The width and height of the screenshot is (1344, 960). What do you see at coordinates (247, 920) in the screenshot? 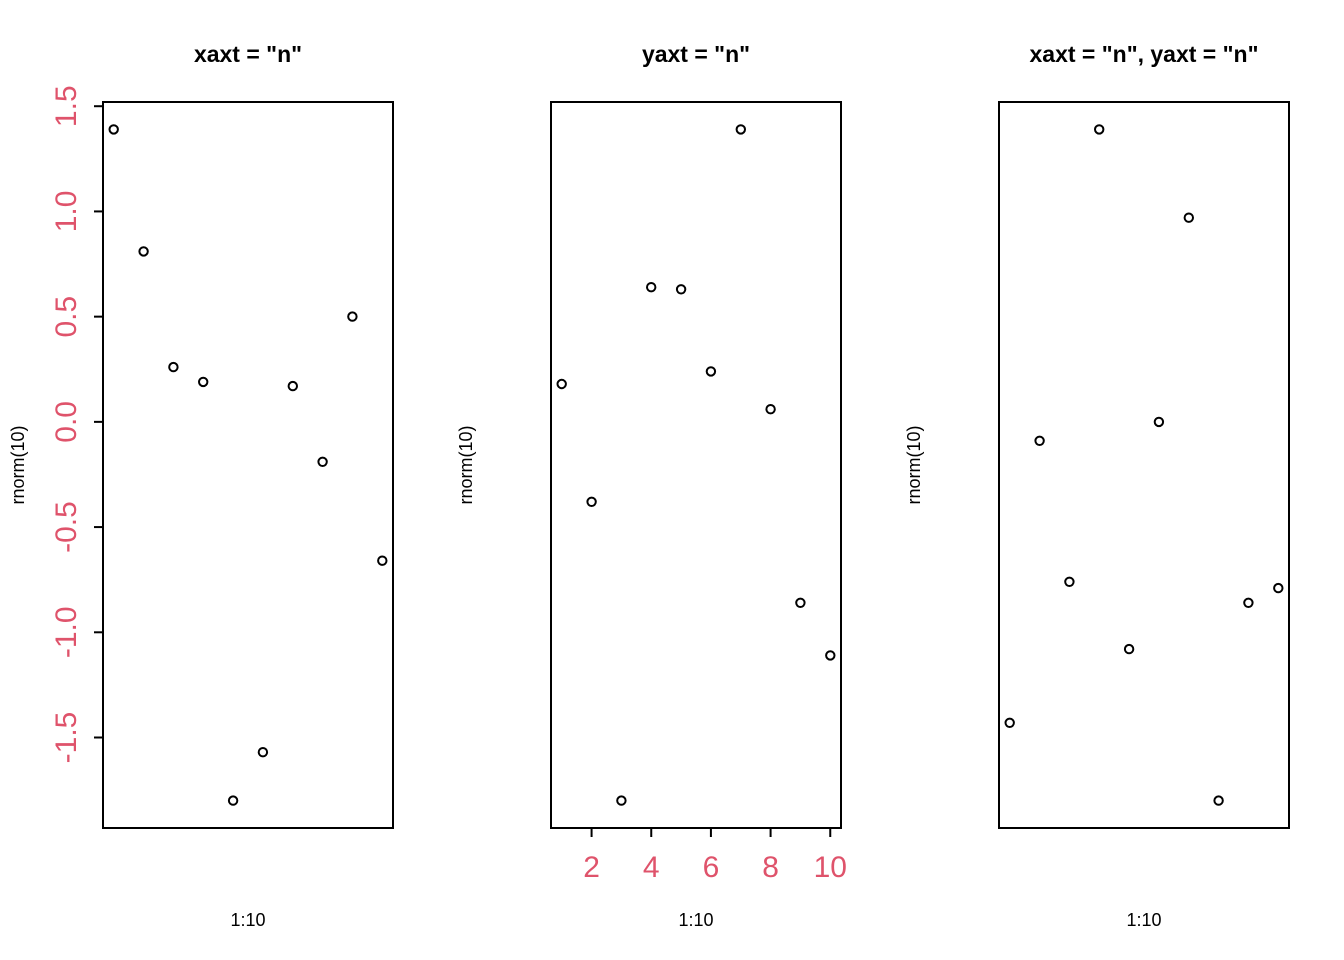
I see `panel-1-x-axis-label: 1:10` at bounding box center [247, 920].